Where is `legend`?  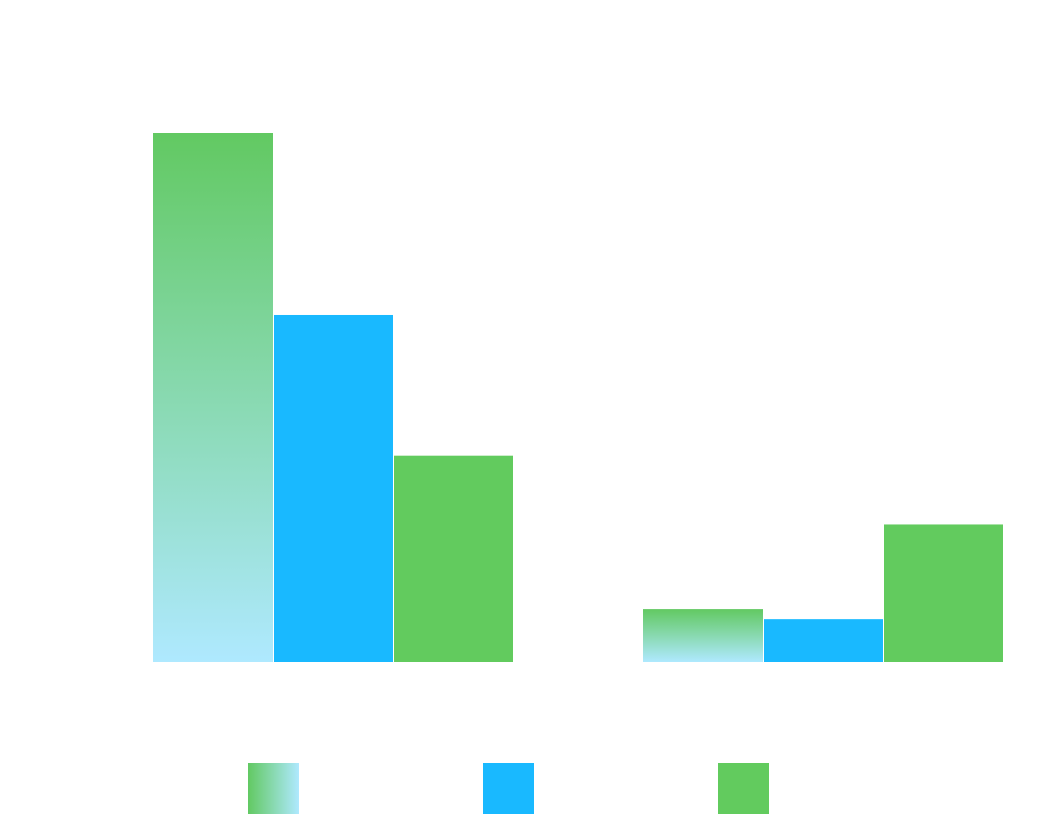 legend is located at coordinates (508, 788).